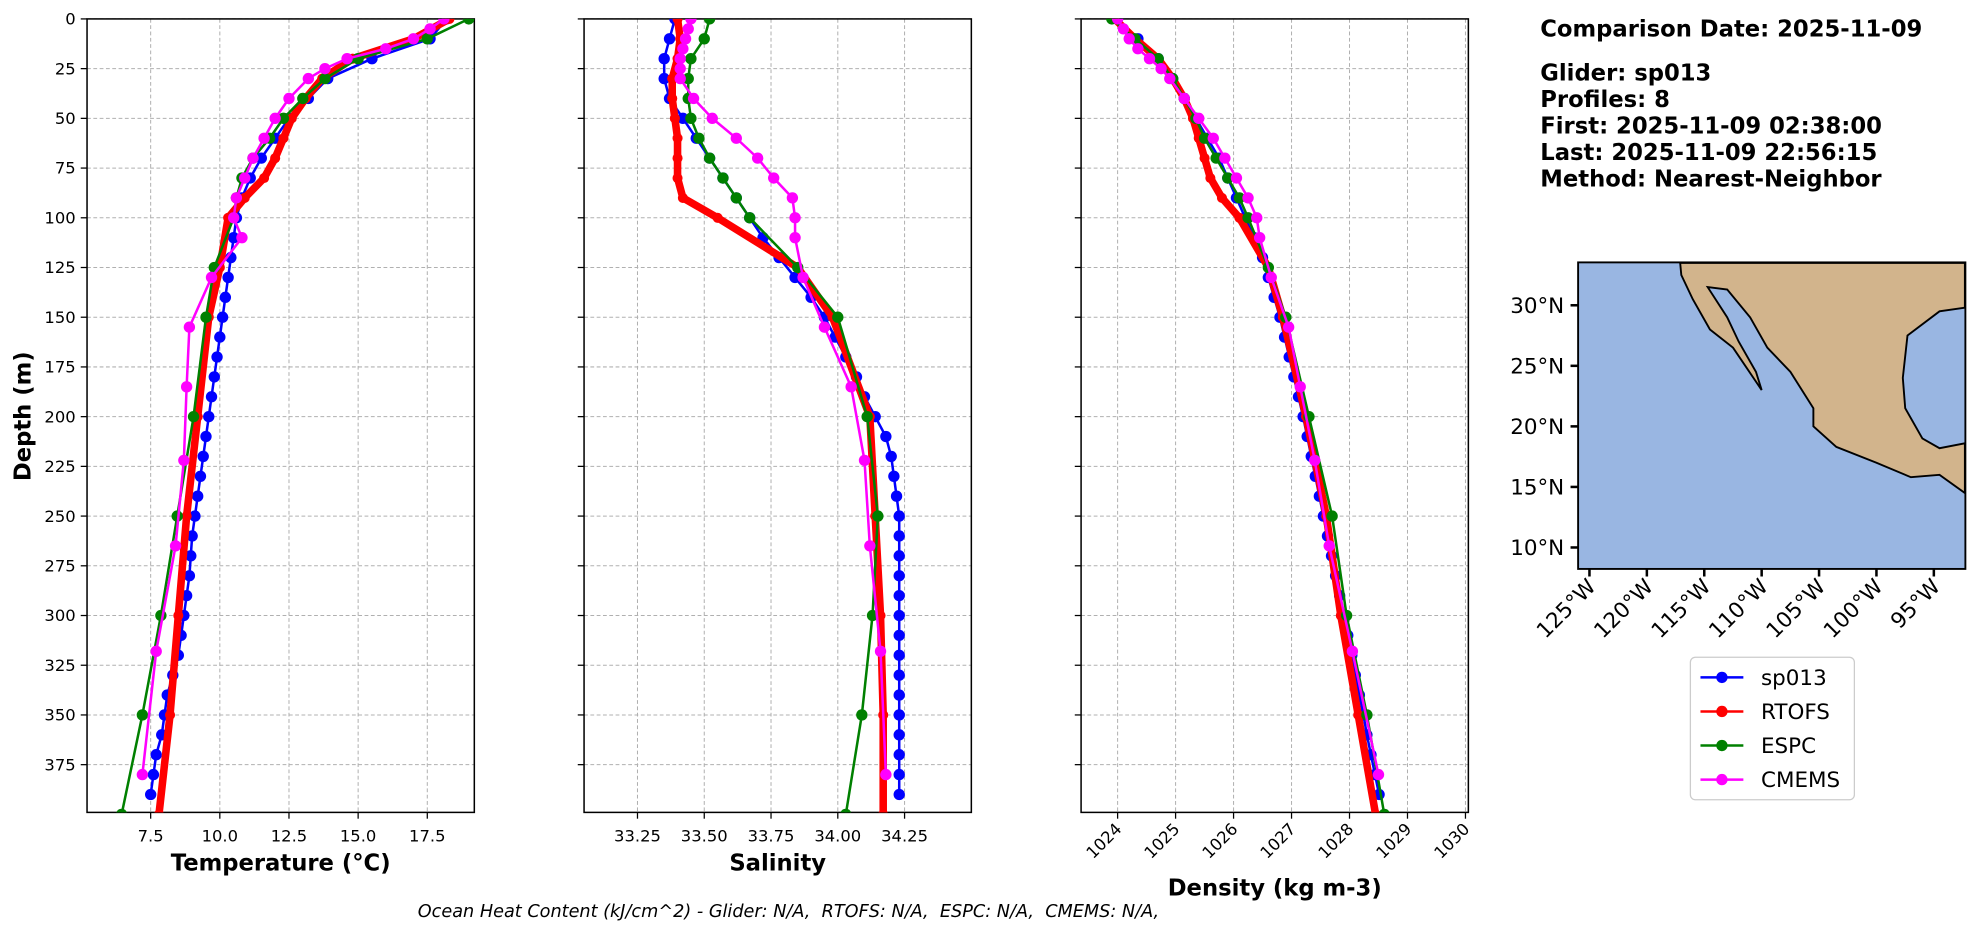  I want to click on info-line: First: 2025-11-09 02:38:00, so click(1711, 127).